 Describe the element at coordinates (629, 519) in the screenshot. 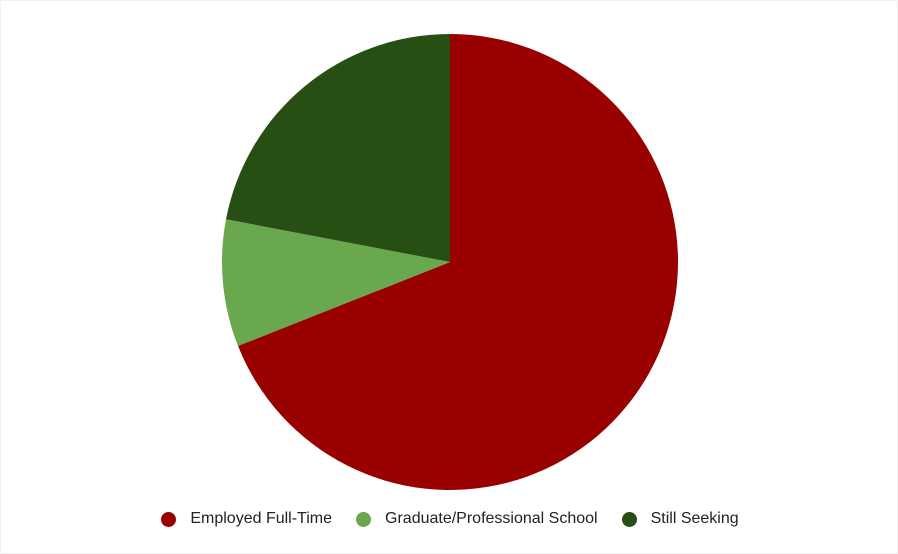

I see `legend-swatch-still-seeking` at that location.